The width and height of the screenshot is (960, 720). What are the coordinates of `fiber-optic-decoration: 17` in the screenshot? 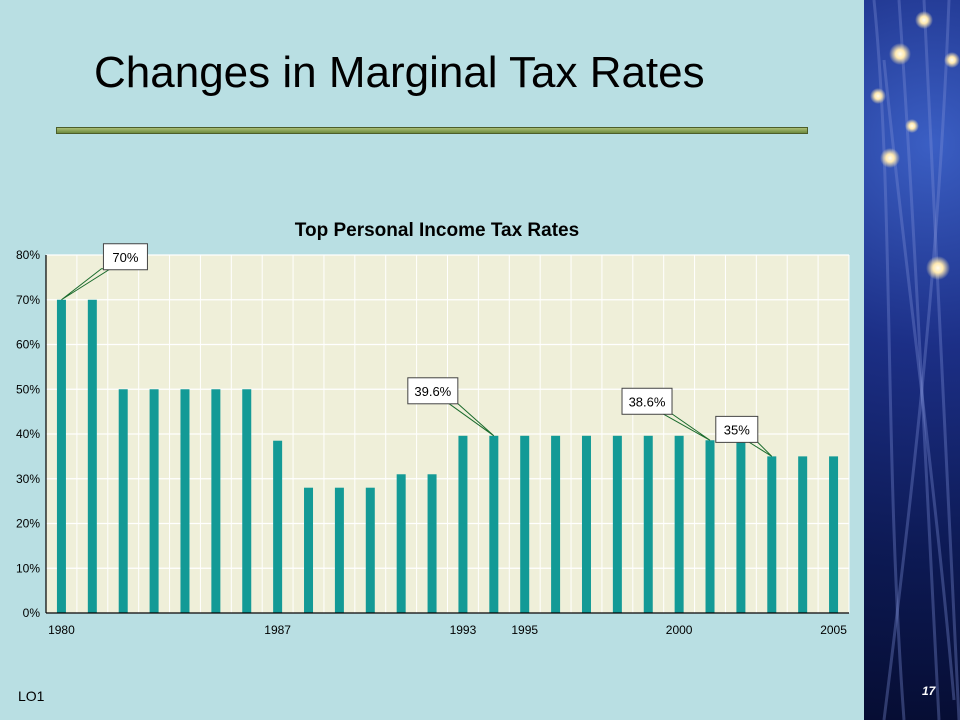 It's located at (912, 360).